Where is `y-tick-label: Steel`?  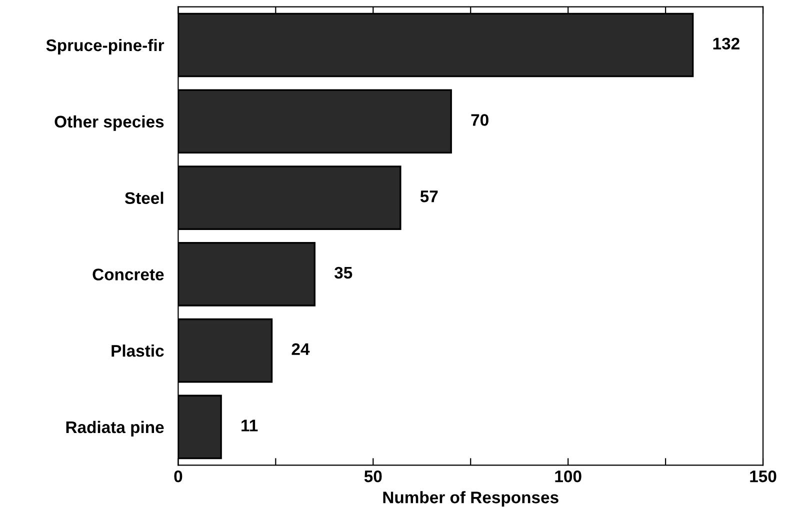
y-tick-label: Steel is located at coordinates (144, 198).